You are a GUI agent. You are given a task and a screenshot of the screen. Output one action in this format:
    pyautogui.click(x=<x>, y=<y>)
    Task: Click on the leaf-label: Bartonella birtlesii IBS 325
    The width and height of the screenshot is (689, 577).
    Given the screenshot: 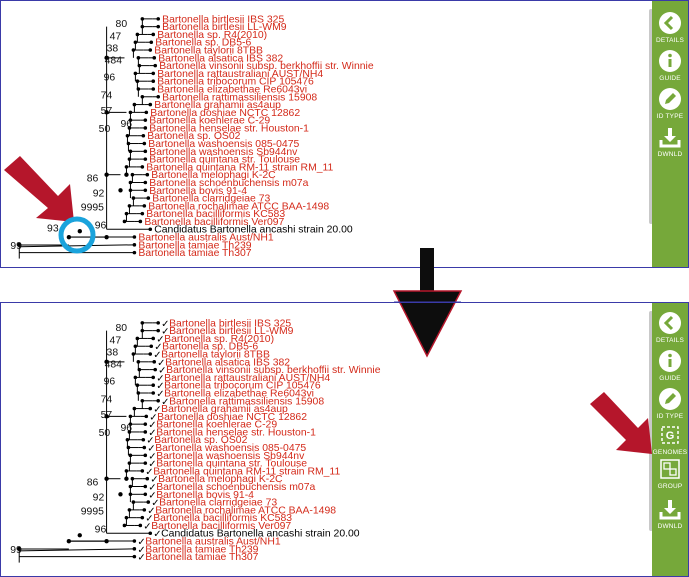 What is the action you would take?
    pyautogui.click(x=223, y=19)
    